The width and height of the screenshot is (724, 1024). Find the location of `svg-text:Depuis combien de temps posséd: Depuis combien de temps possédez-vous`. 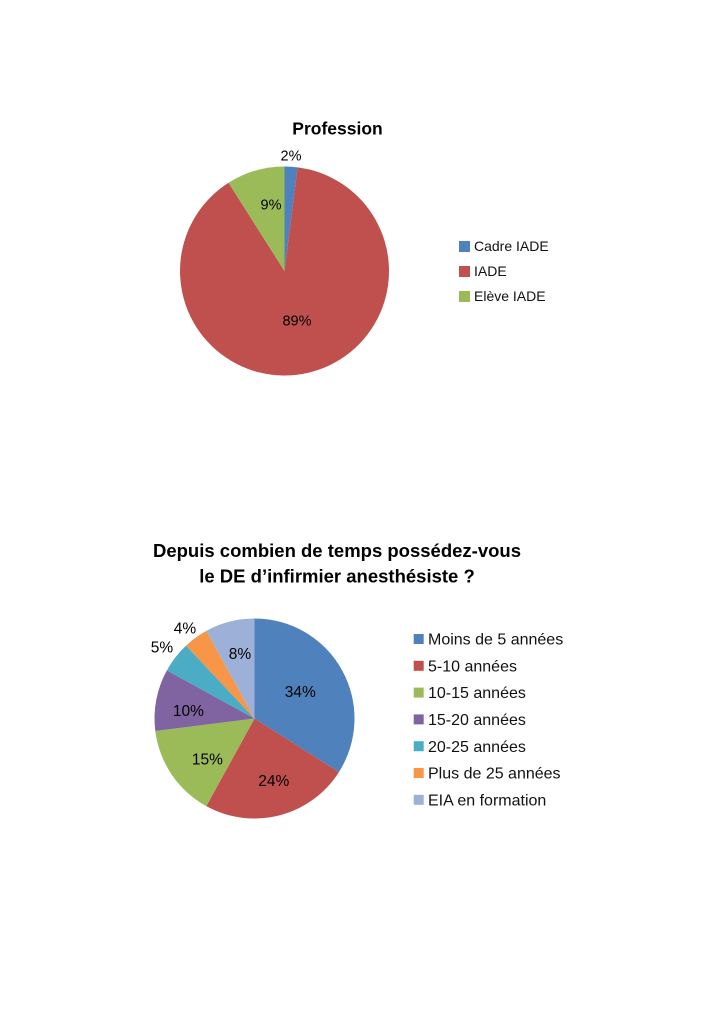

svg-text:Depuis combien de temps posséd: Depuis combien de temps possédez-vous is located at coordinates (337, 550).